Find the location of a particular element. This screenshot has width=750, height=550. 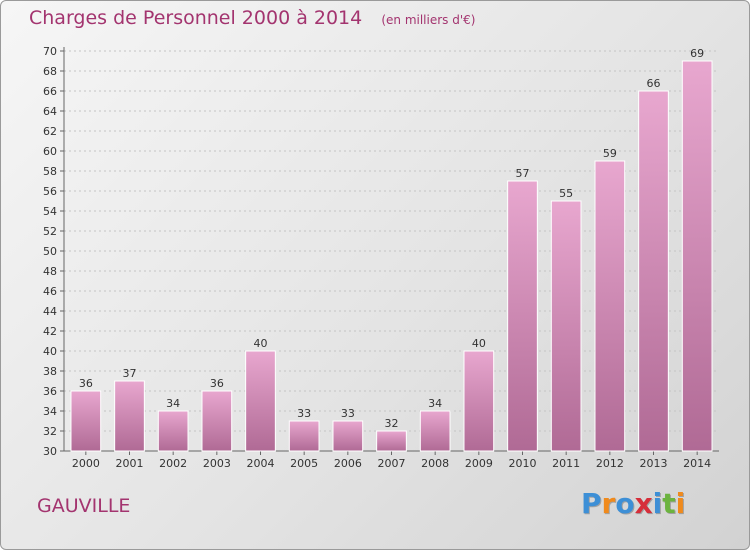

x-tick-label: 2008 is located at coordinates (435, 463).